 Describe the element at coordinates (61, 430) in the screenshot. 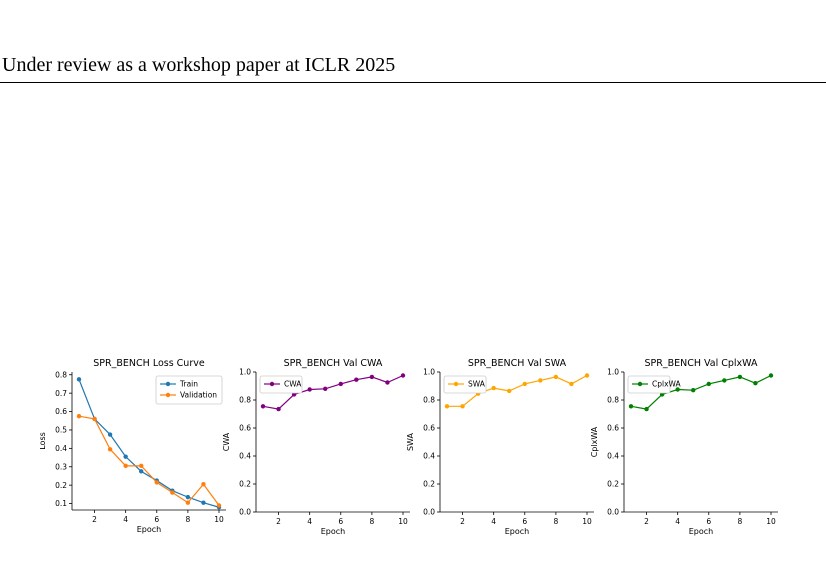

I see `y-tick-label: 0.5` at that location.